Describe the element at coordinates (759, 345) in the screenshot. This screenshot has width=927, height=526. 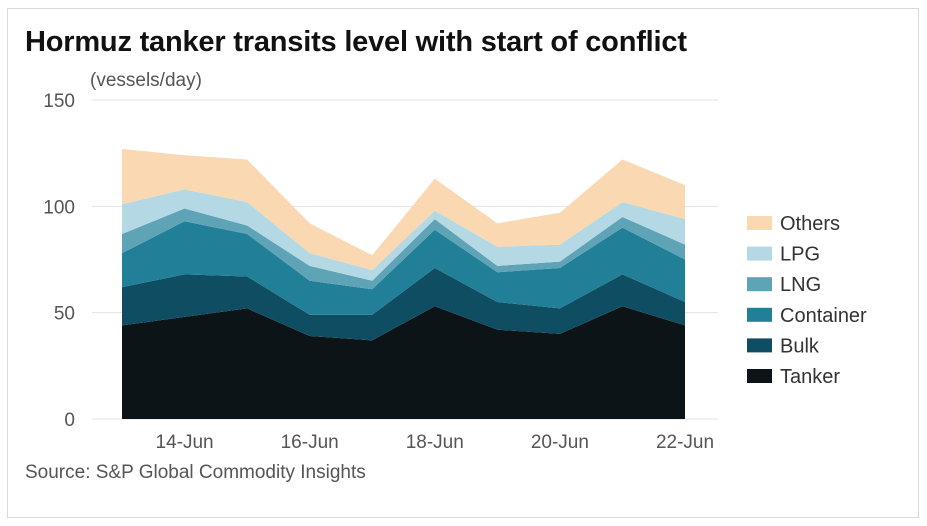
I see `legend-swatch-bulk` at that location.